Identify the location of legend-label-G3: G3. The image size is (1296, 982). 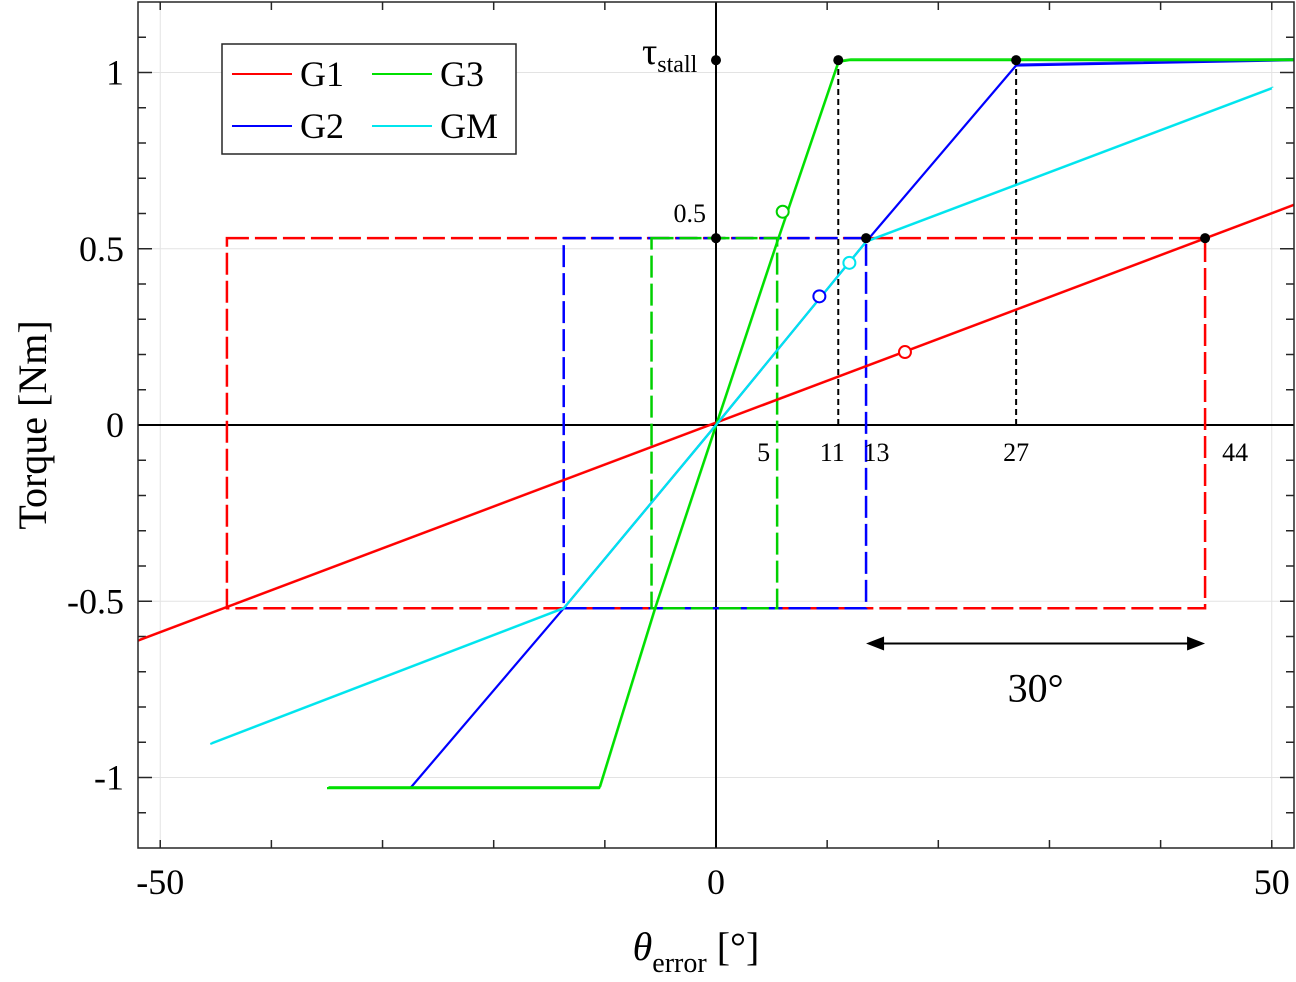
(462, 74).